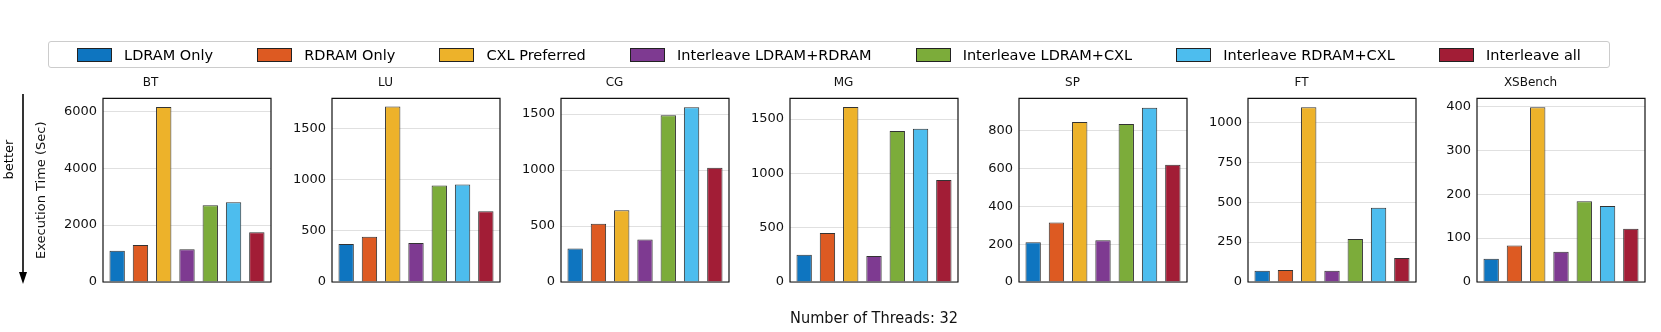 This screenshot has width=1661, height=332. I want to click on chart-title: BT, so click(150, 82).